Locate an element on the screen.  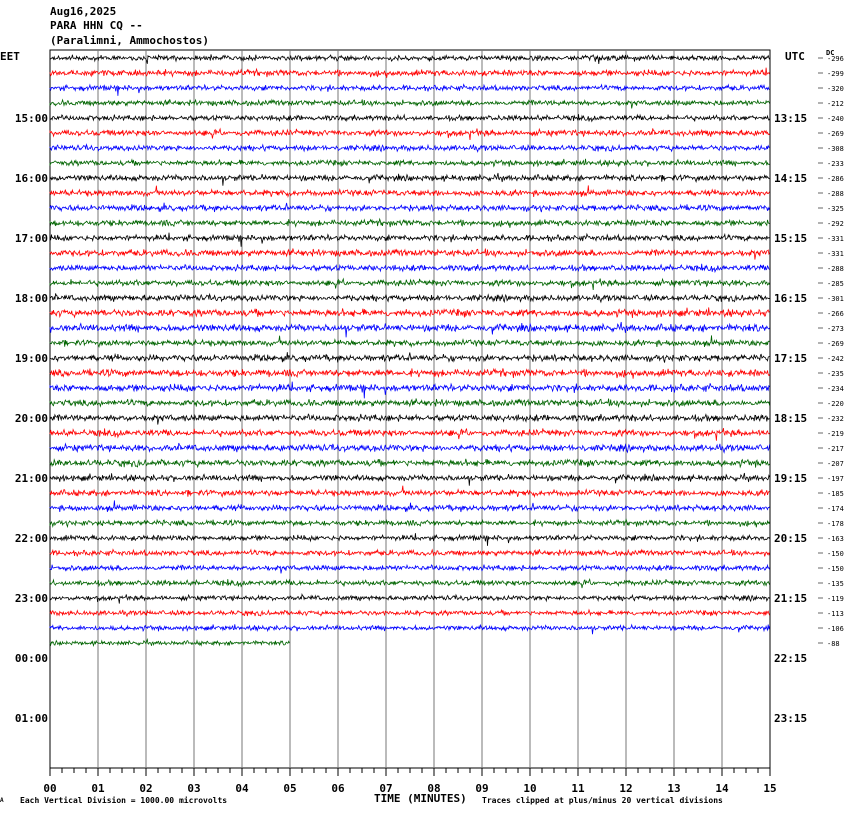
dc-offset-label: -113 is located at coordinates (835, 614).